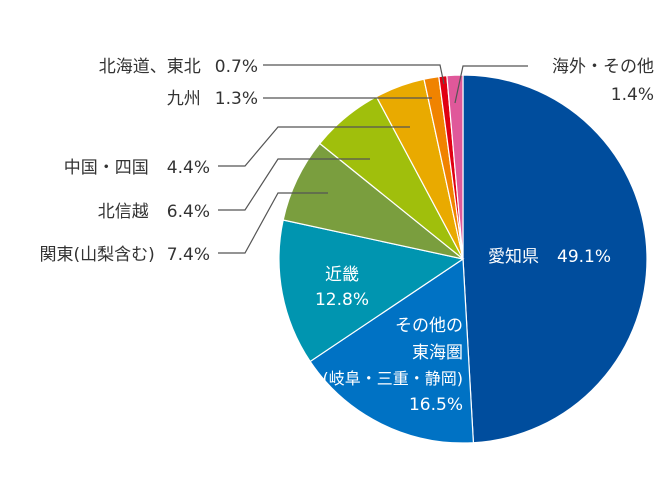 Image resolution: width=670 pixels, height=480 pixels. What do you see at coordinates (393, 378) in the screenshot?
I see `label-other-tokai-line3: (岐阜・三重・静岡)` at bounding box center [393, 378].